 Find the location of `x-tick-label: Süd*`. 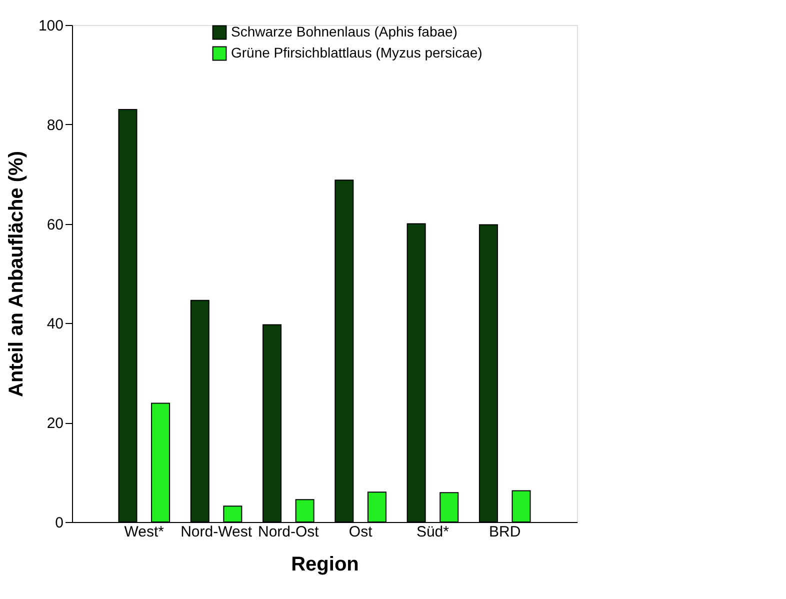

x-tick-label: Süd* is located at coordinates (433, 532).